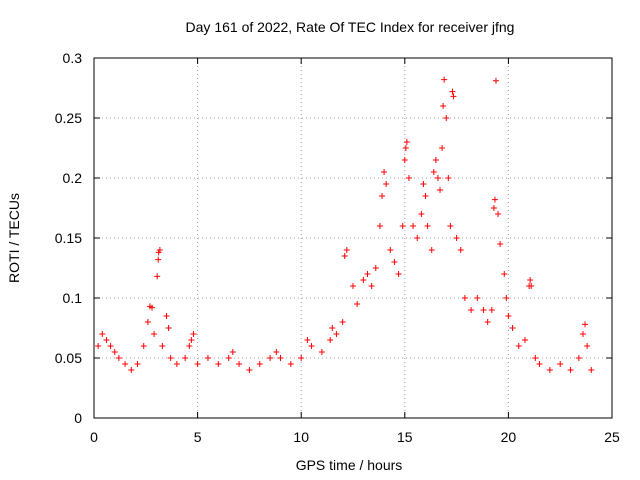 This screenshot has width=640, height=480. Describe the element at coordinates (73, 58) in the screenshot. I see `y-tick-label: 0.3` at that location.